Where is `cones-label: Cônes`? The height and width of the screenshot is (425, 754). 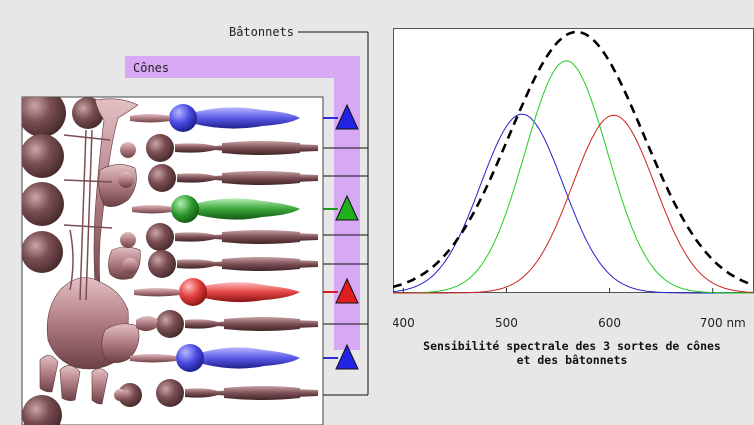
cones-label: Cônes is located at coordinates (151, 68).